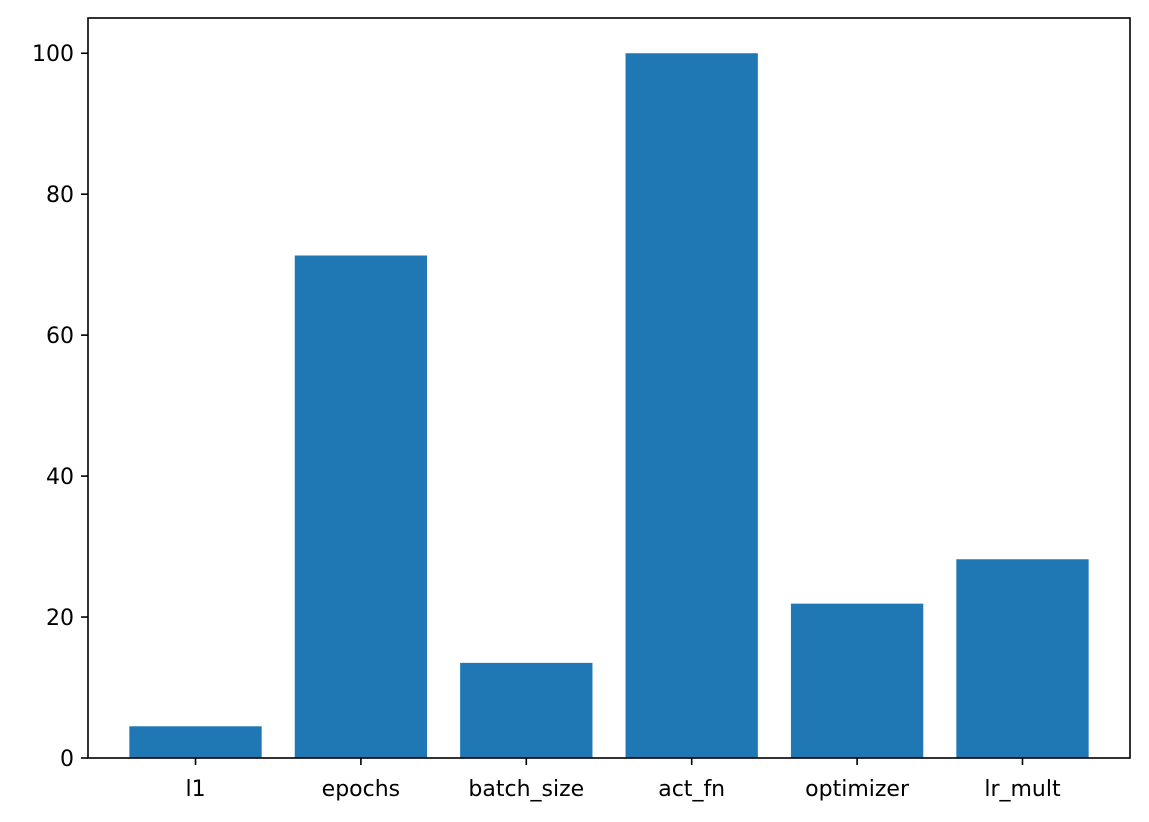 Image resolution: width=1149 pixels, height=822 pixels. What do you see at coordinates (857, 680) in the screenshot?
I see `bar-optimizer` at bounding box center [857, 680].